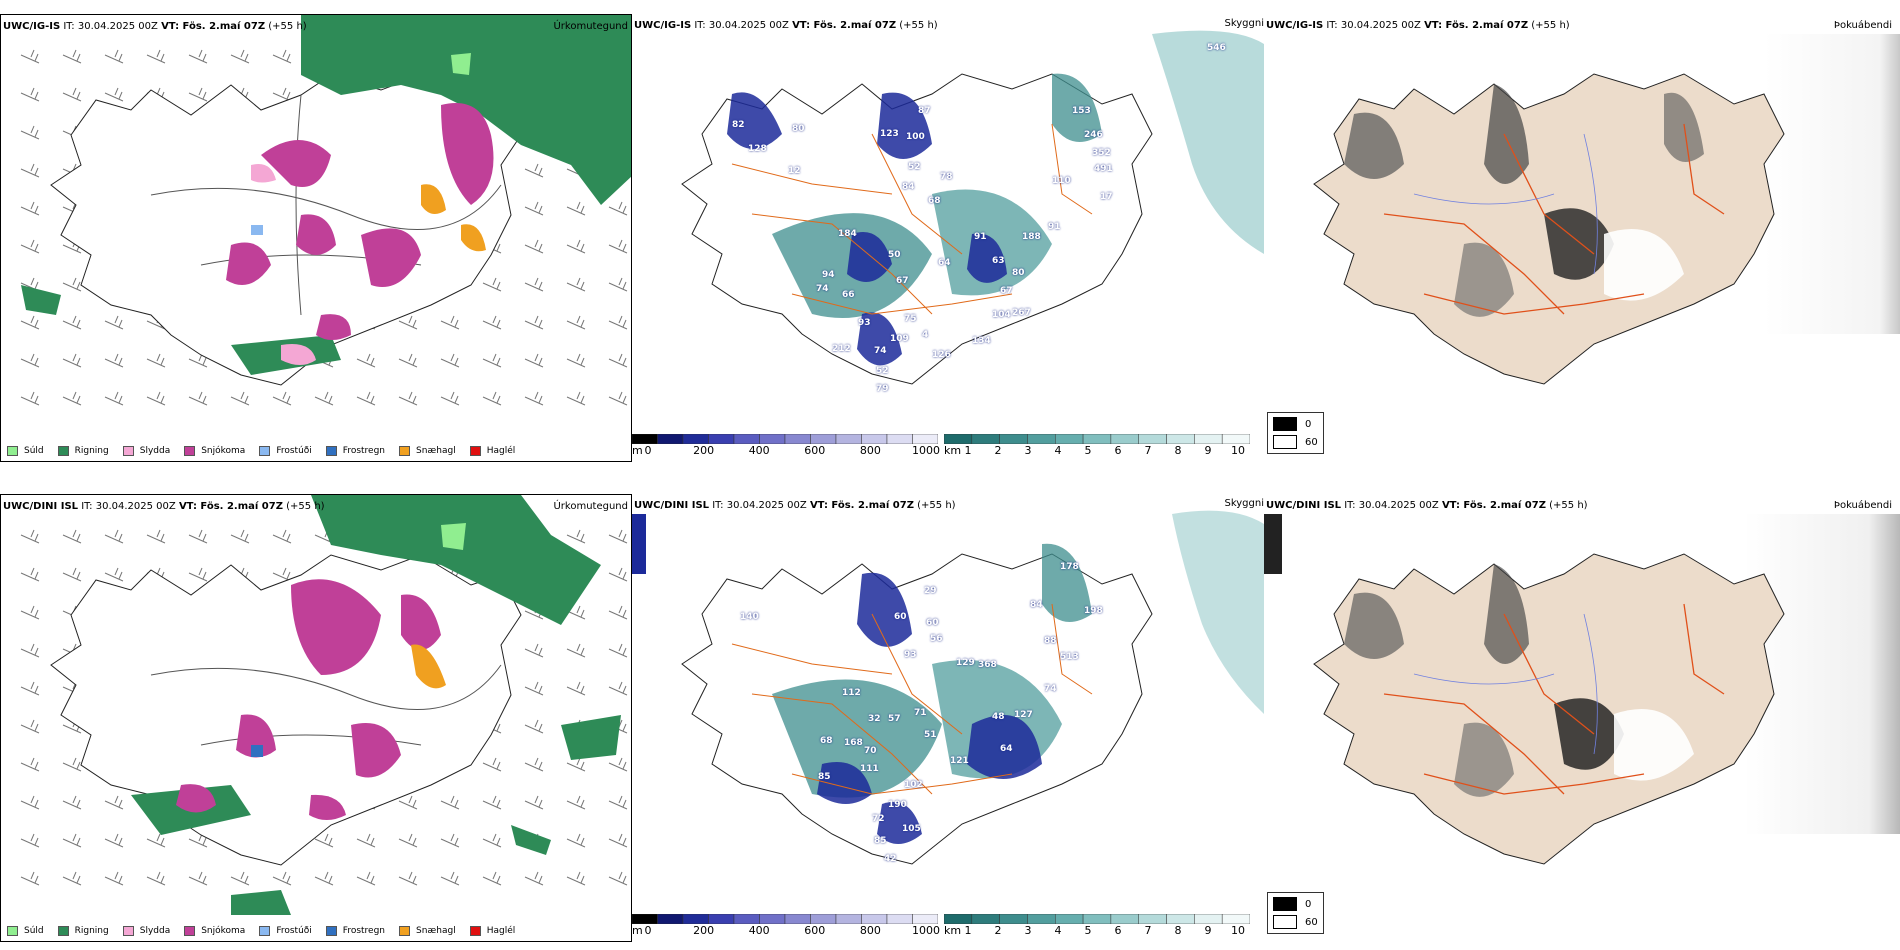  Describe the element at coordinates (925, 335) in the screenshot. I see `vis-label: 4` at that location.